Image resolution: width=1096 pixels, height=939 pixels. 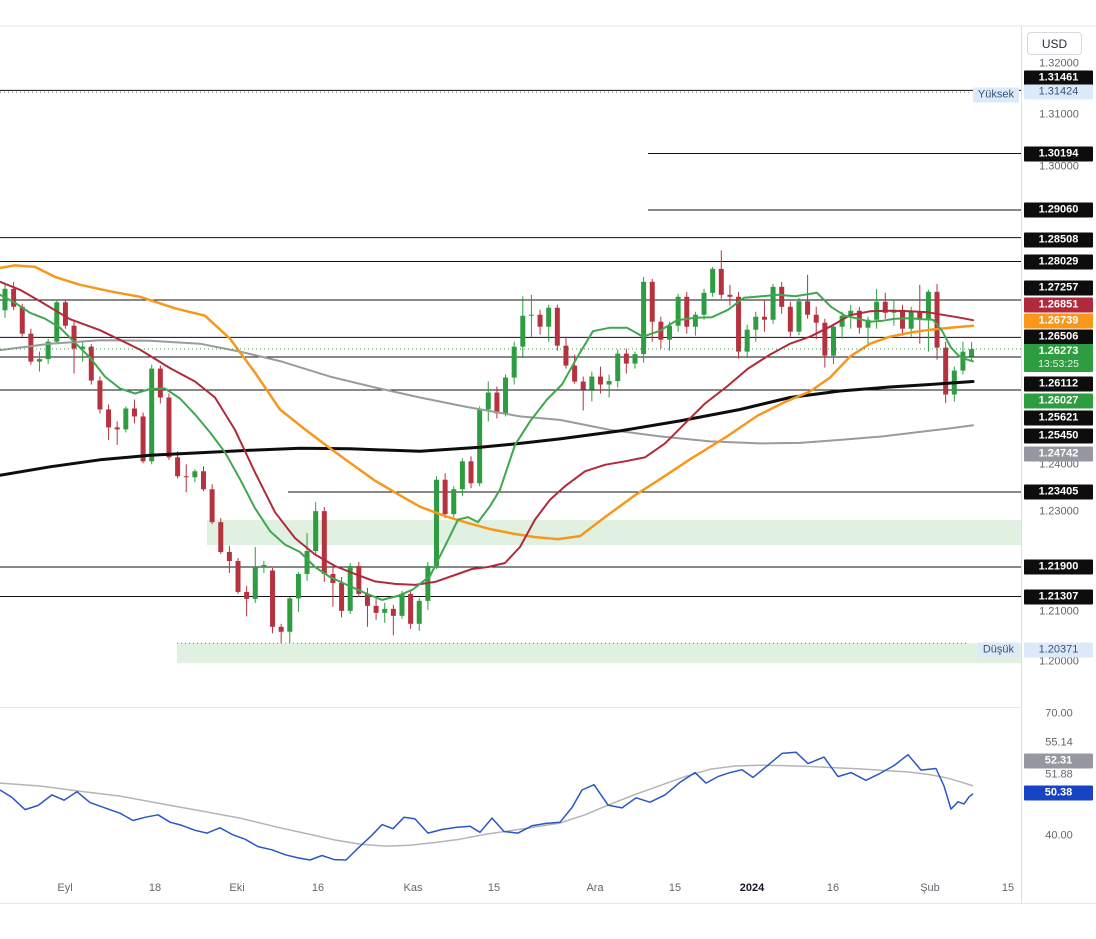 I want to click on ma-value-badge: 1.26027, so click(x=1058, y=401).